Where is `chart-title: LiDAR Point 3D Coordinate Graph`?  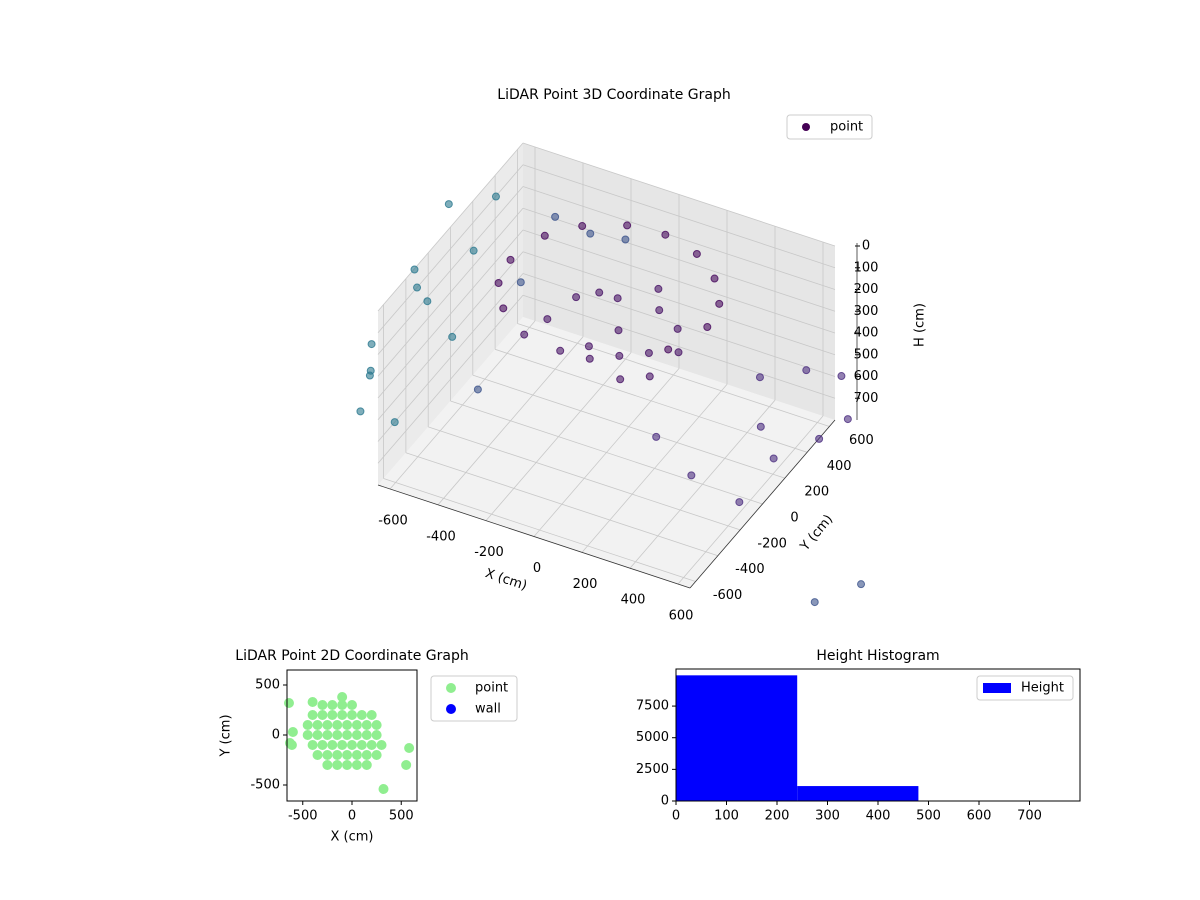
chart-title: LiDAR Point 3D Coordinate Graph is located at coordinates (613, 95).